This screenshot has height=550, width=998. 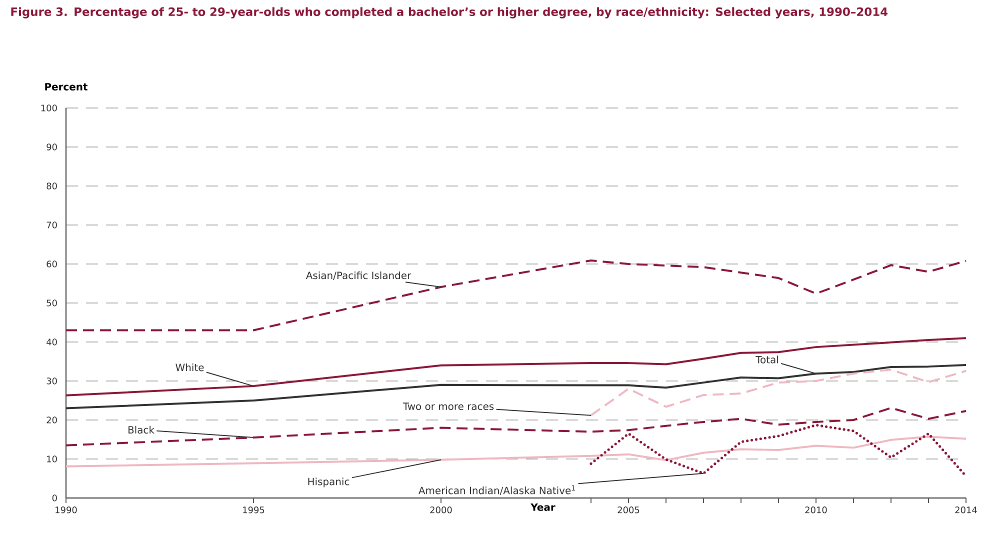 I want to click on y-tick-label: 50, so click(x=51, y=303).